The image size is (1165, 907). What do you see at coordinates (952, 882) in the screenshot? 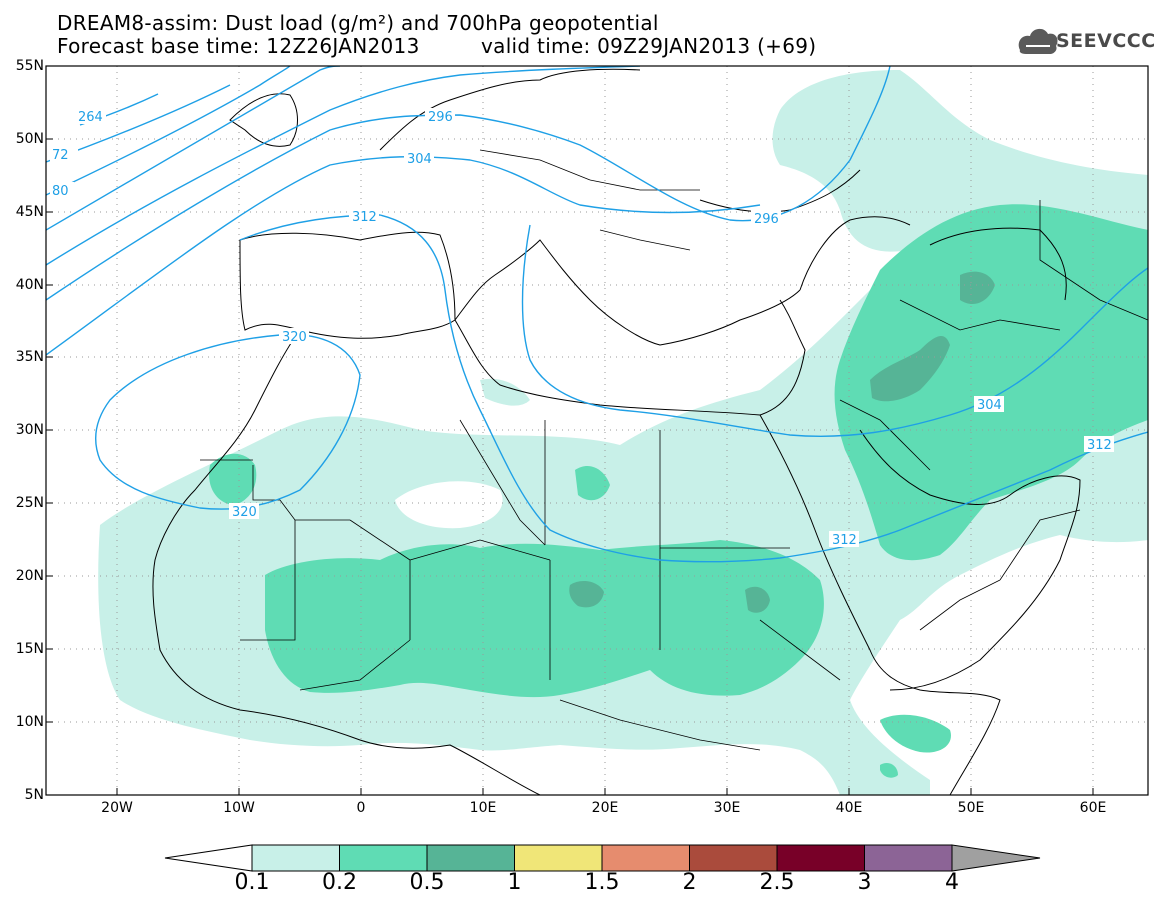
I see `colorbar-label: 4` at bounding box center [952, 882].